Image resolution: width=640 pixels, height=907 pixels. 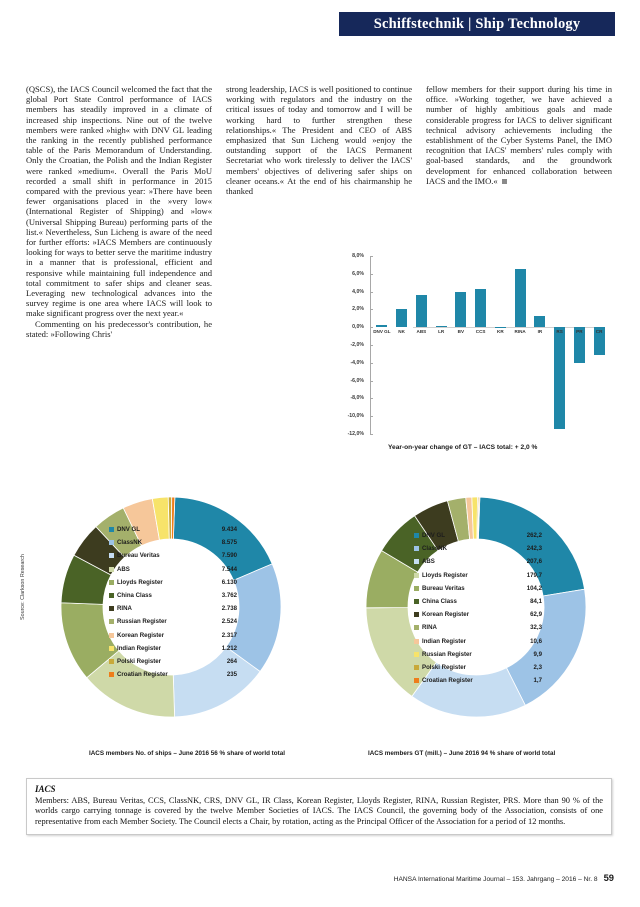 What do you see at coordinates (500, 332) in the screenshot?
I see `x-axis-category-label: KR` at bounding box center [500, 332].